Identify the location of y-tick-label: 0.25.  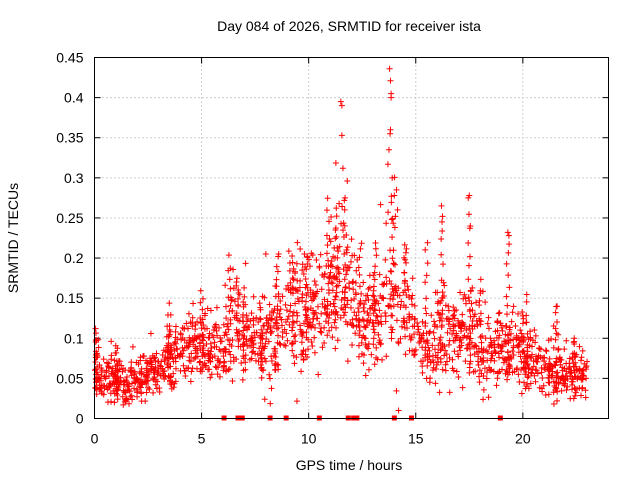
(69, 218).